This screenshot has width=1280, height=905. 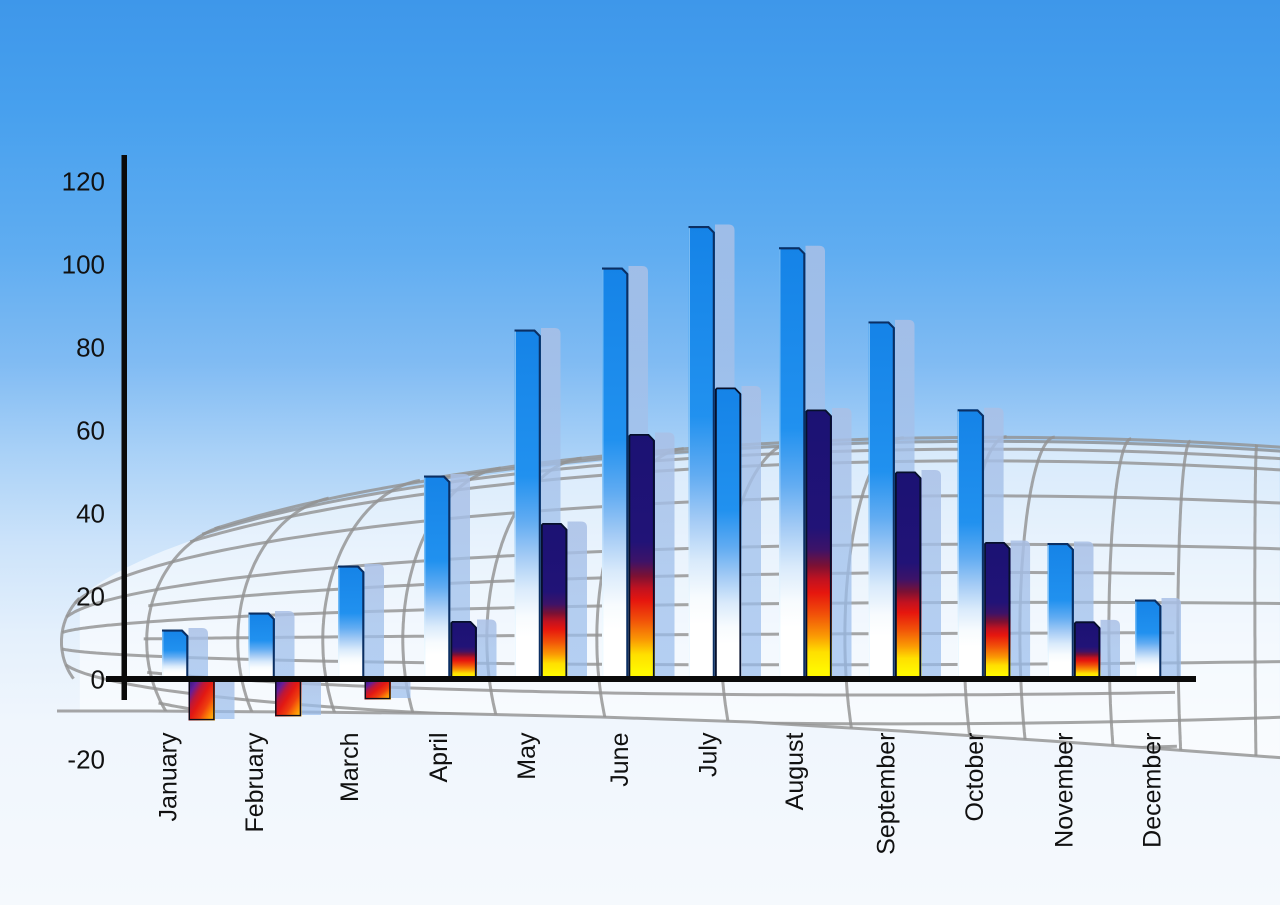 I want to click on svg-text: October, so click(x=975, y=777).